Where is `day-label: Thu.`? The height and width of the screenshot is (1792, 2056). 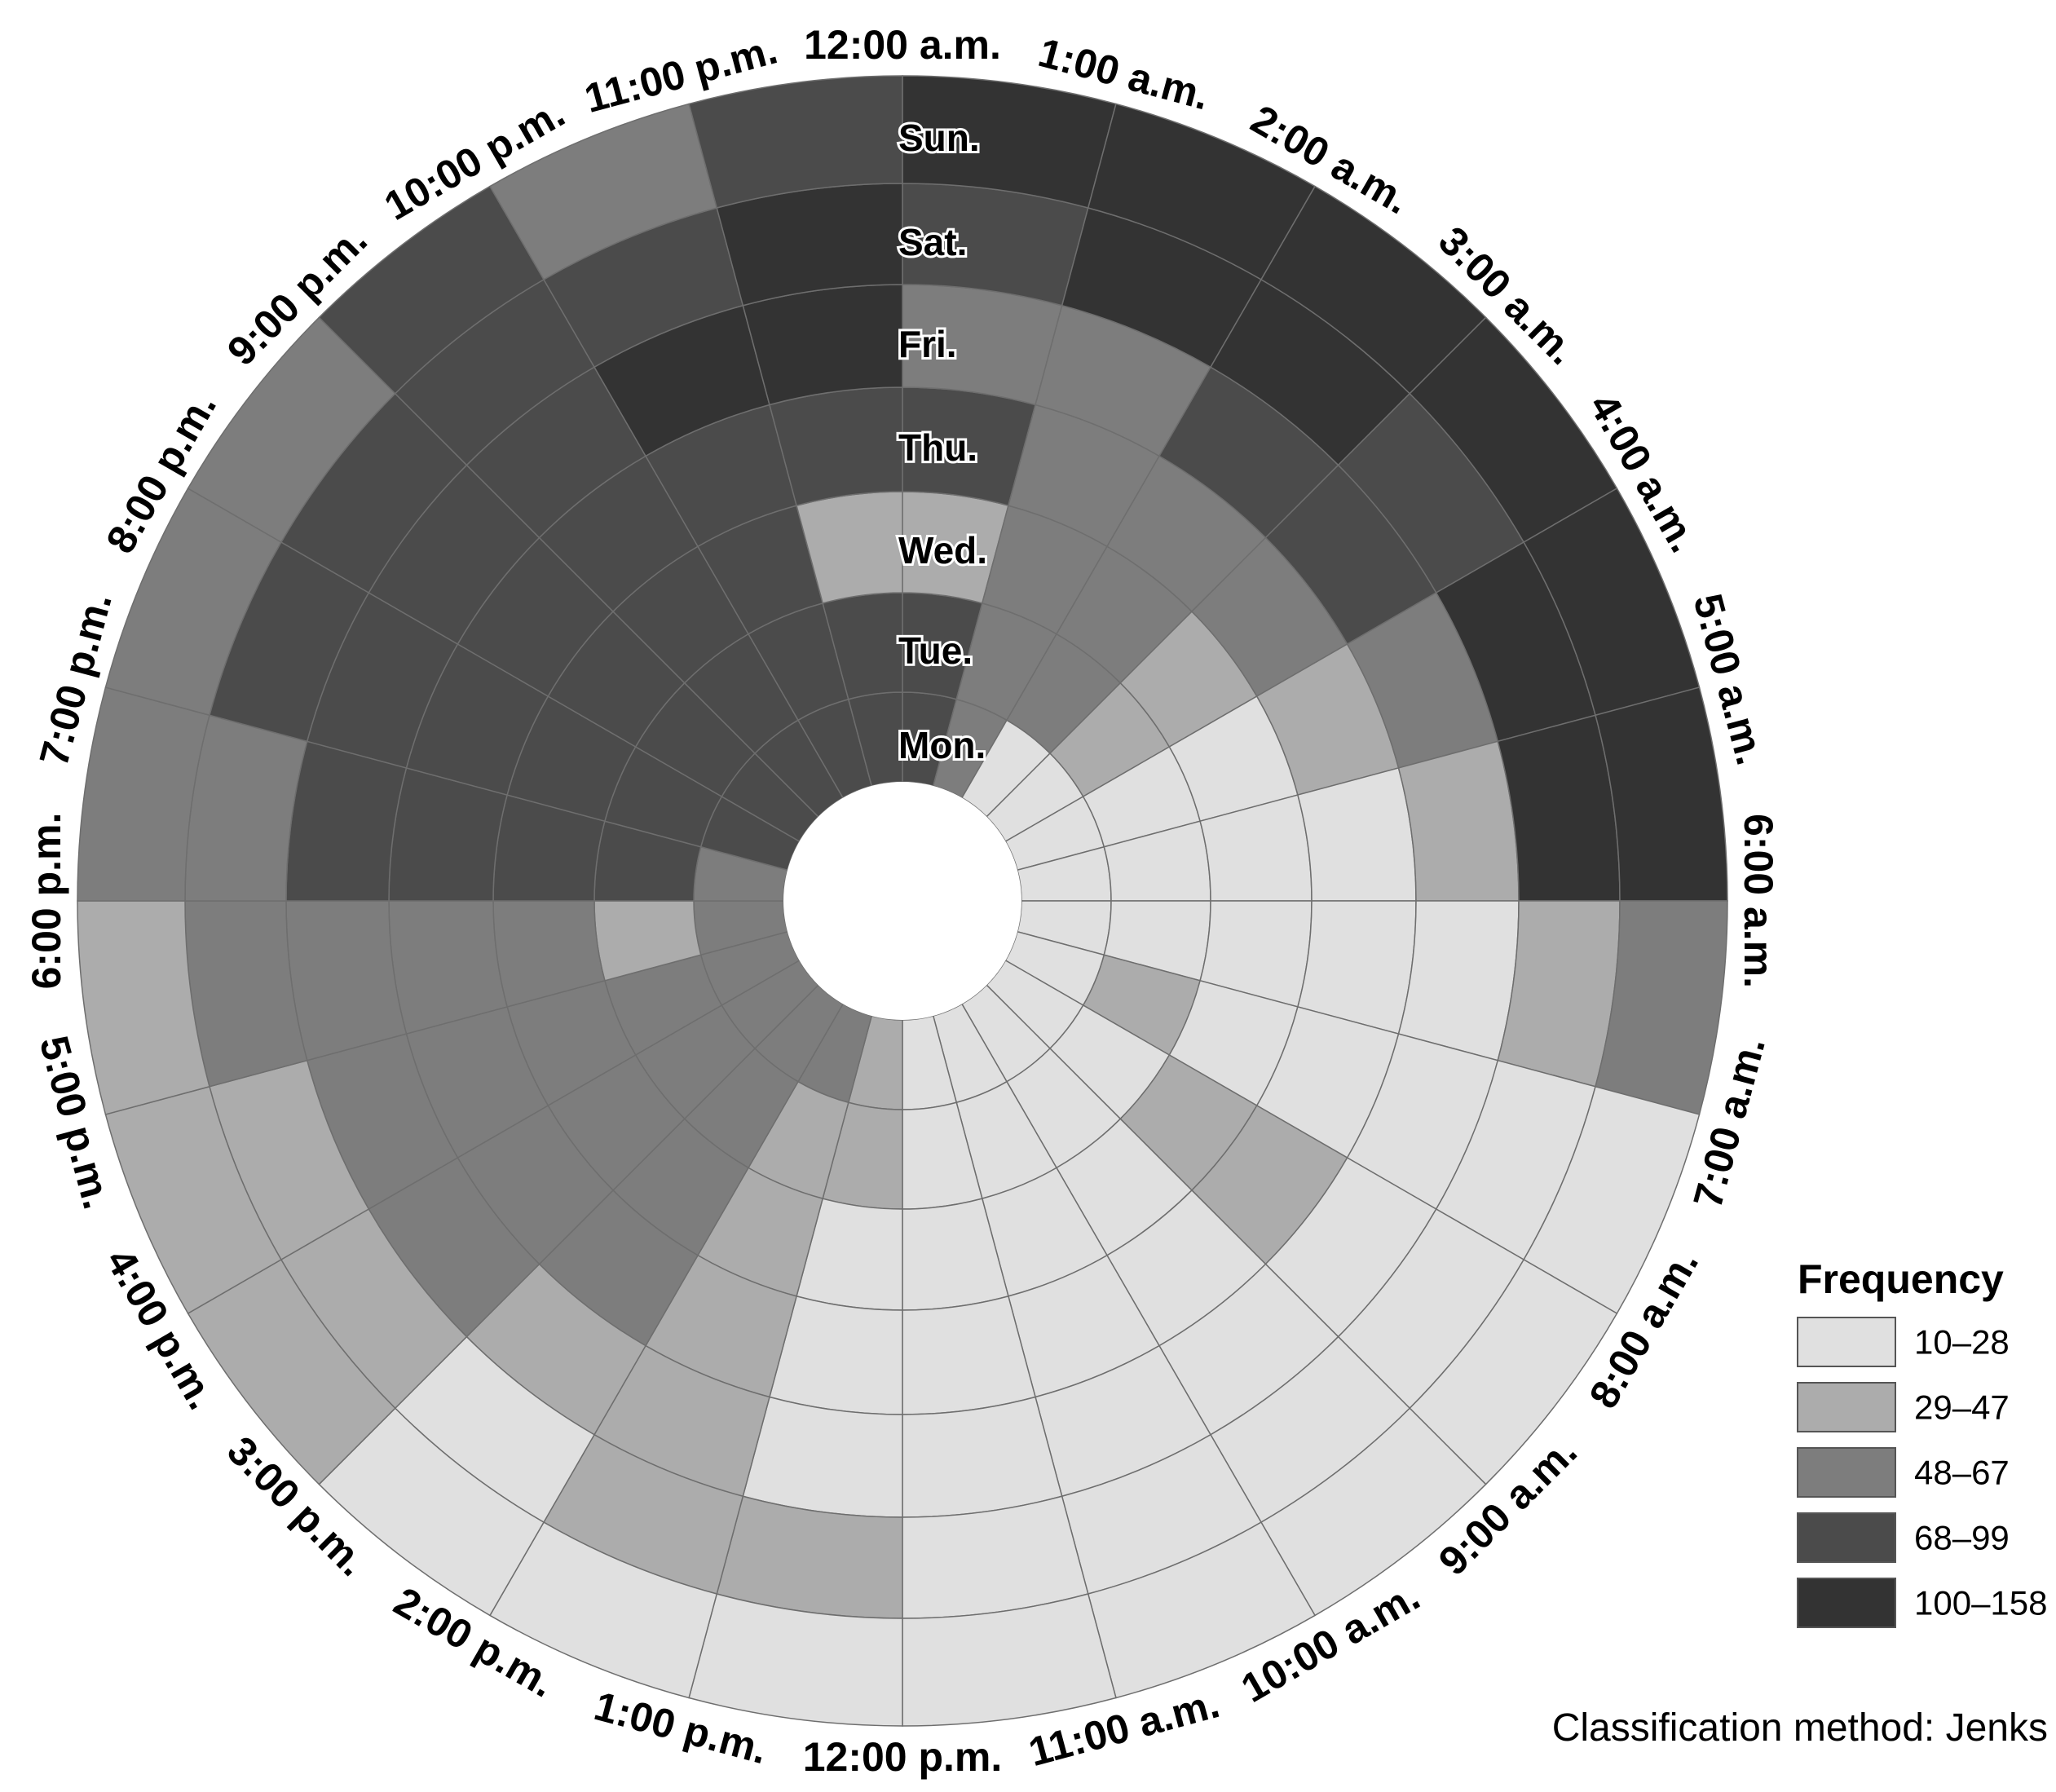 day-label: Thu. is located at coordinates (938, 447).